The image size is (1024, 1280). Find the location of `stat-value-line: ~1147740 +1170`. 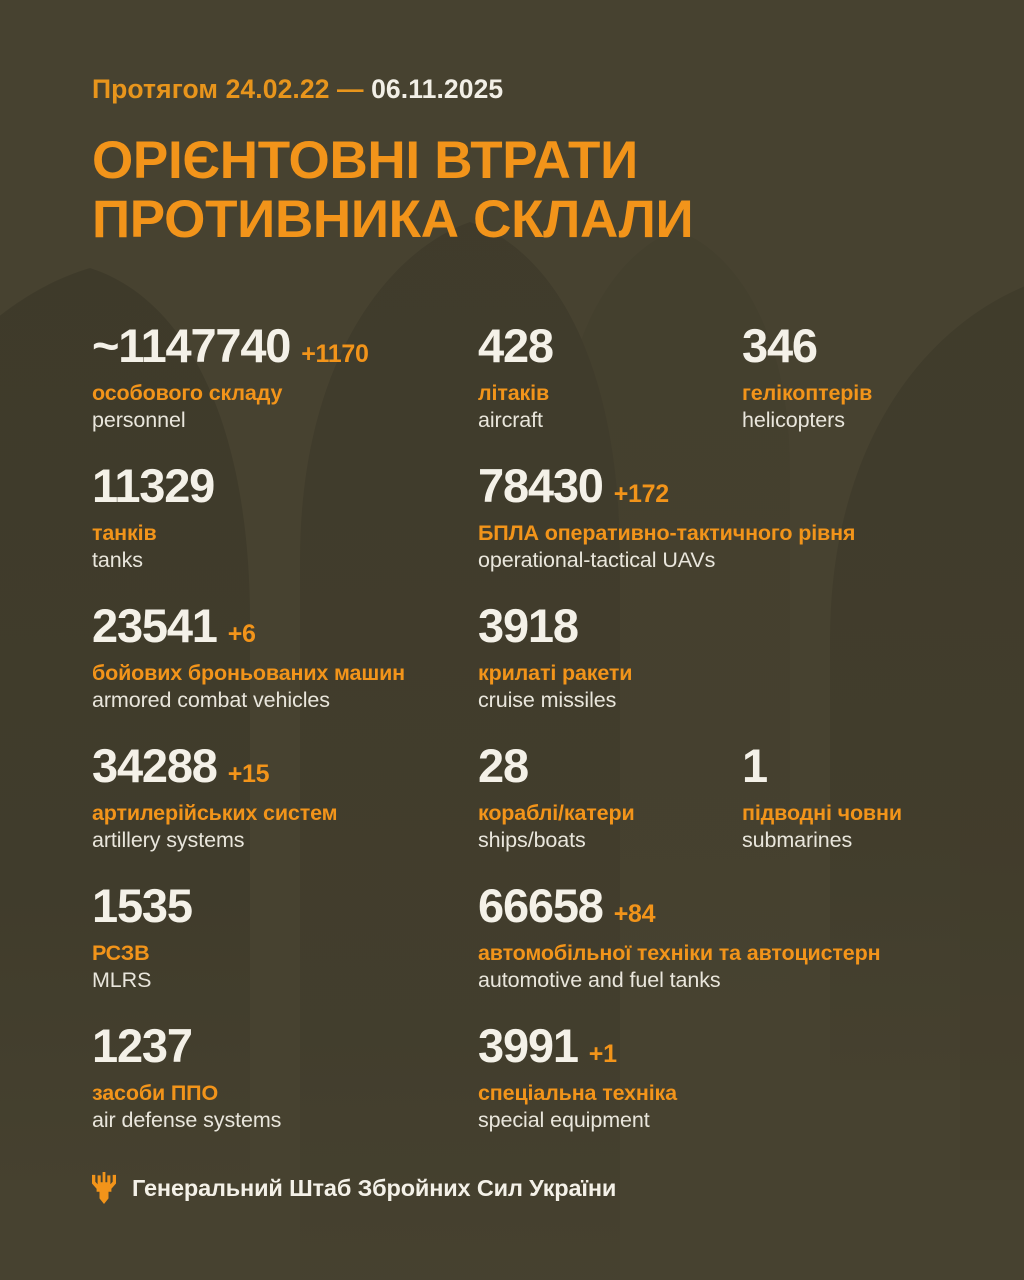

stat-value-line: ~1147740 +1170 is located at coordinates (287, 348).